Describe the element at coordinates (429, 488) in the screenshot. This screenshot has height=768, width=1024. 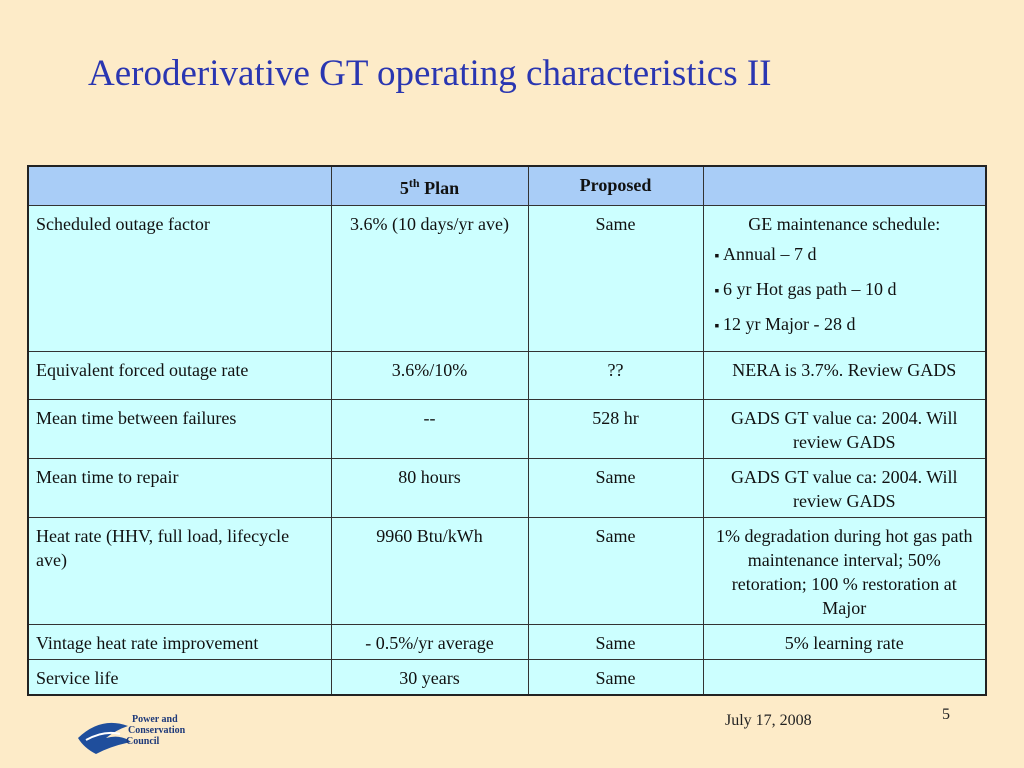
I see `table-cell: 80 hours` at that location.